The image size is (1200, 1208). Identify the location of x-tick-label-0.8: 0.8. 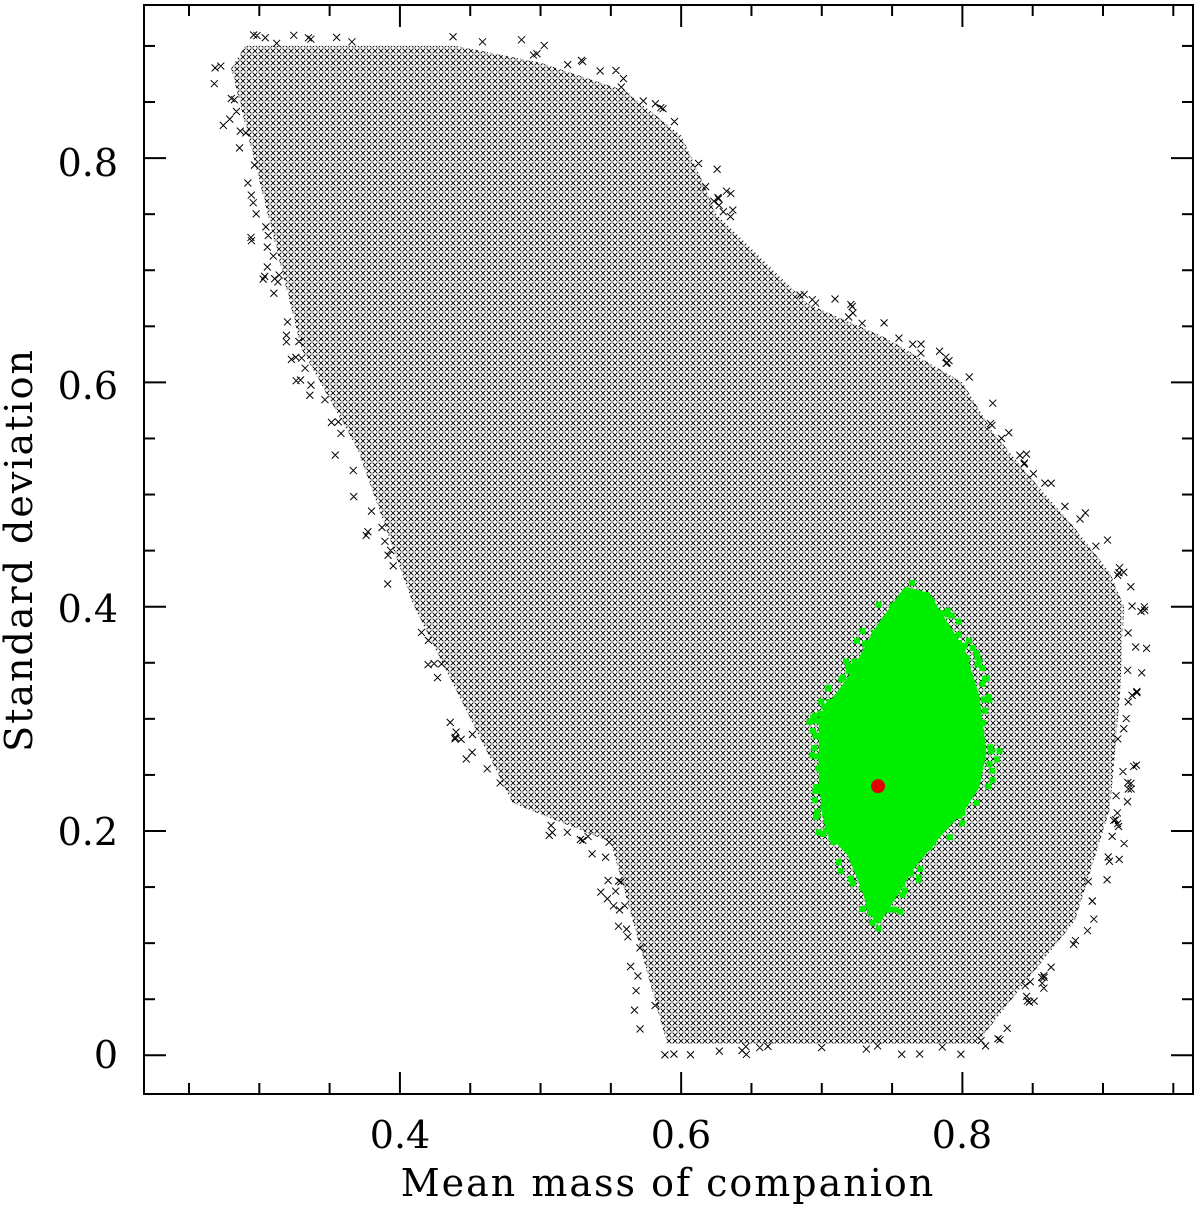
(962, 1135).